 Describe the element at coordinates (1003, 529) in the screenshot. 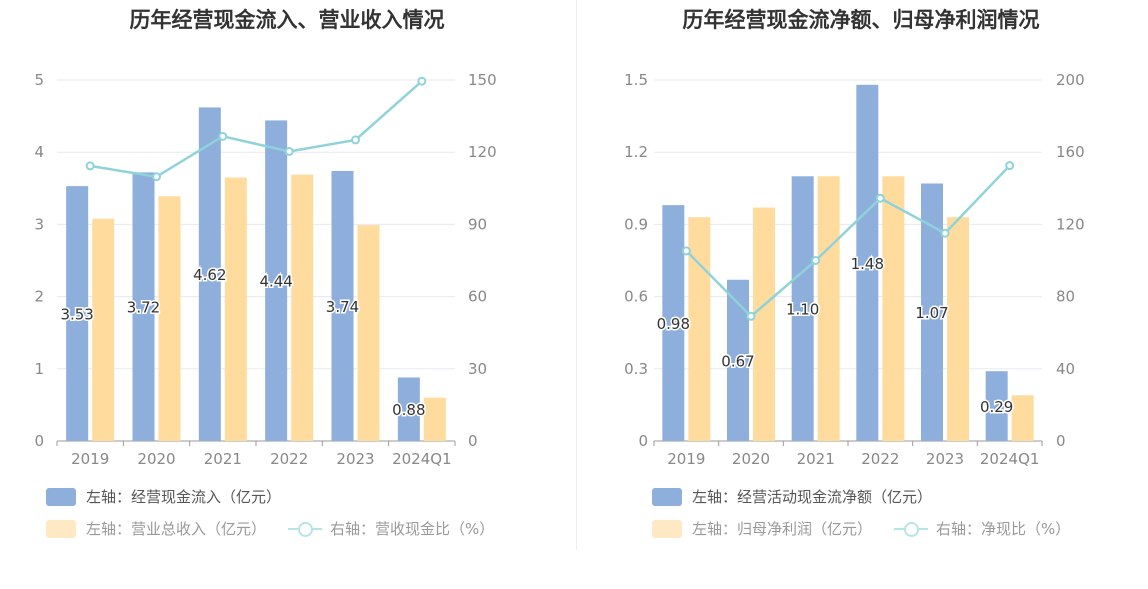

I see `legend-label: 右轴：净现比（%）` at that location.